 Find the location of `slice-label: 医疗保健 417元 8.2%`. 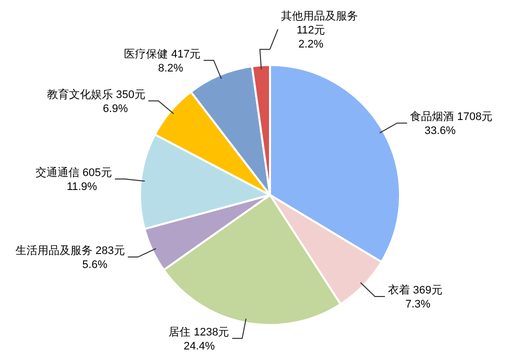

slice-label: 医疗保健 417元 8.2% is located at coordinates (162, 60).